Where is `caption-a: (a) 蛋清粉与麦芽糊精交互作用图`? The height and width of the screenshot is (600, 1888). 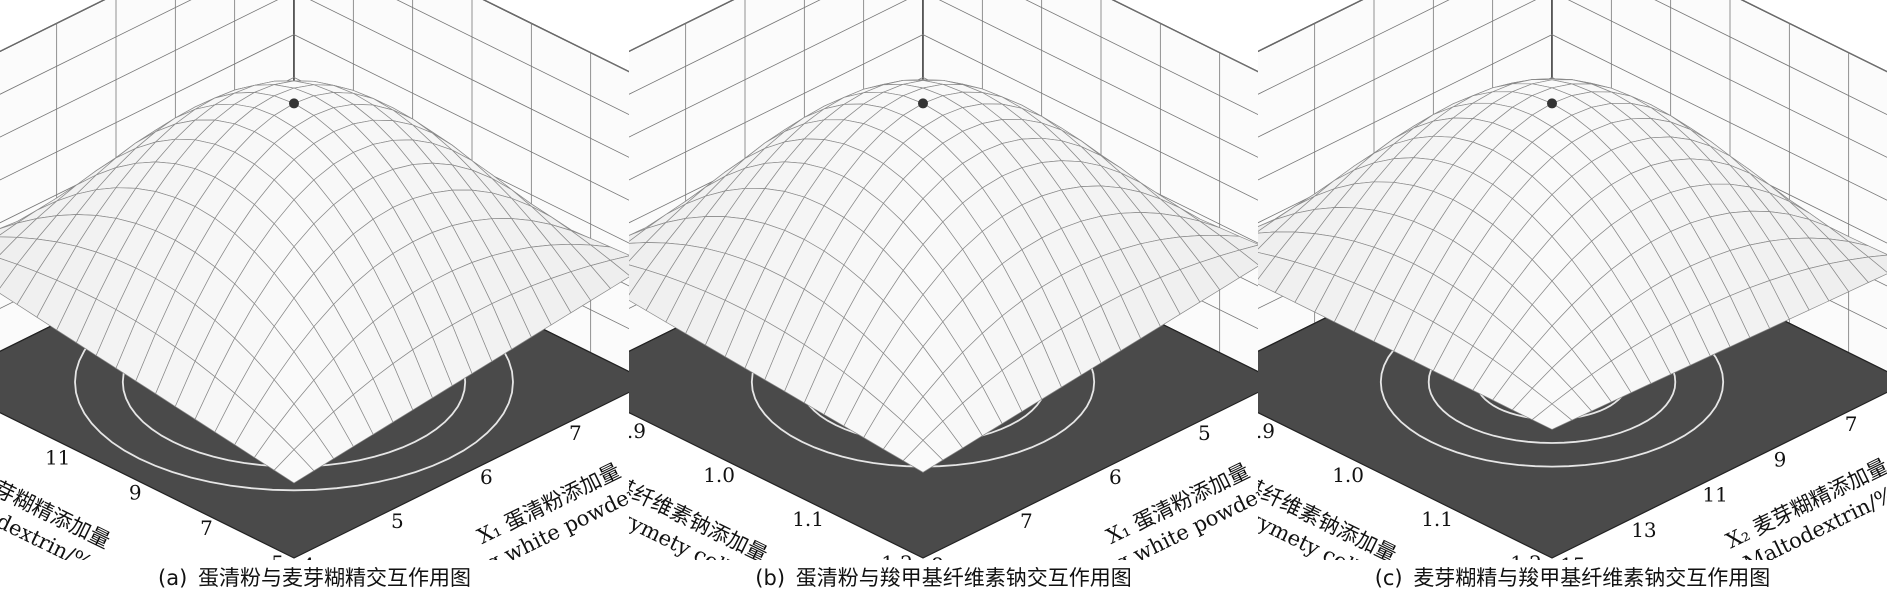 caption-a: (a) 蛋清粉与麦芽糊精交互作用图 is located at coordinates (314, 577).